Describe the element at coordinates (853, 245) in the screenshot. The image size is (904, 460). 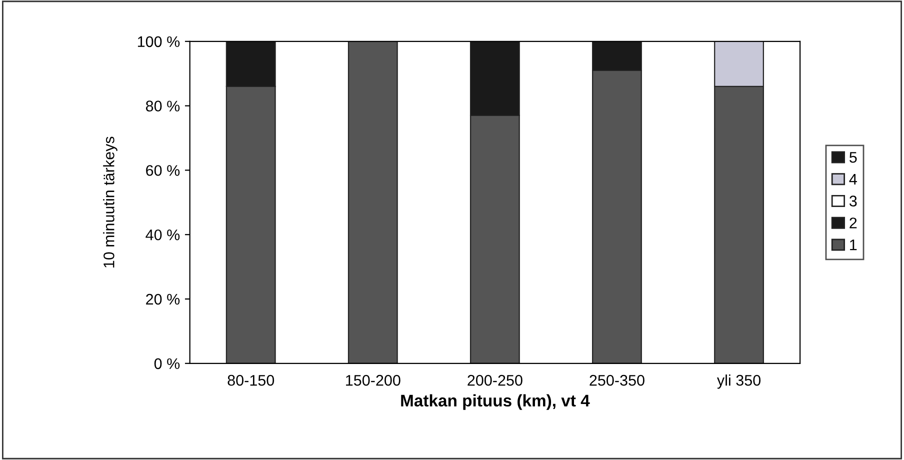
I see `legend-label: 1` at that location.